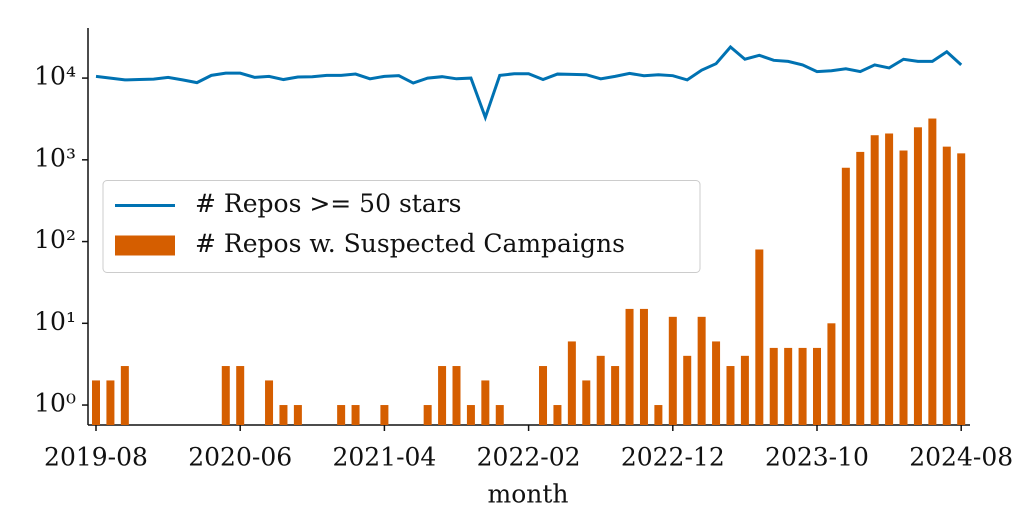 This screenshot has height=519, width=1024. Describe the element at coordinates (401, 226) in the screenshot. I see `legend-box` at that location.